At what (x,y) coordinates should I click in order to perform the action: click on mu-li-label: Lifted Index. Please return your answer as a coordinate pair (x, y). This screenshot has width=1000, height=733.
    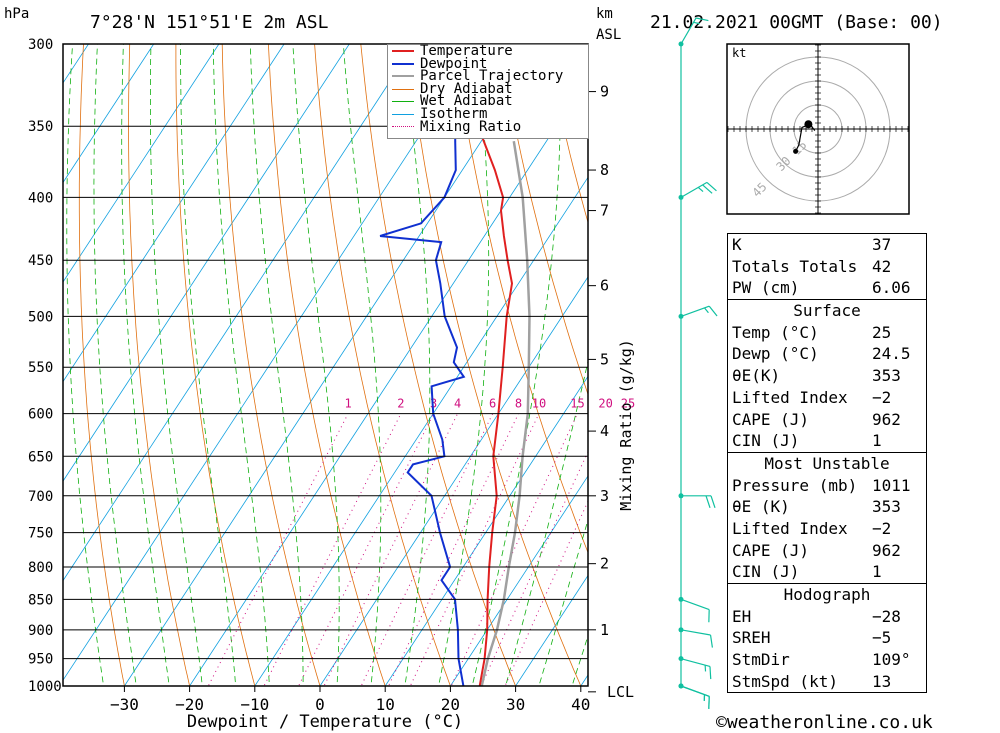
    Looking at the image, I should click on (790, 528).